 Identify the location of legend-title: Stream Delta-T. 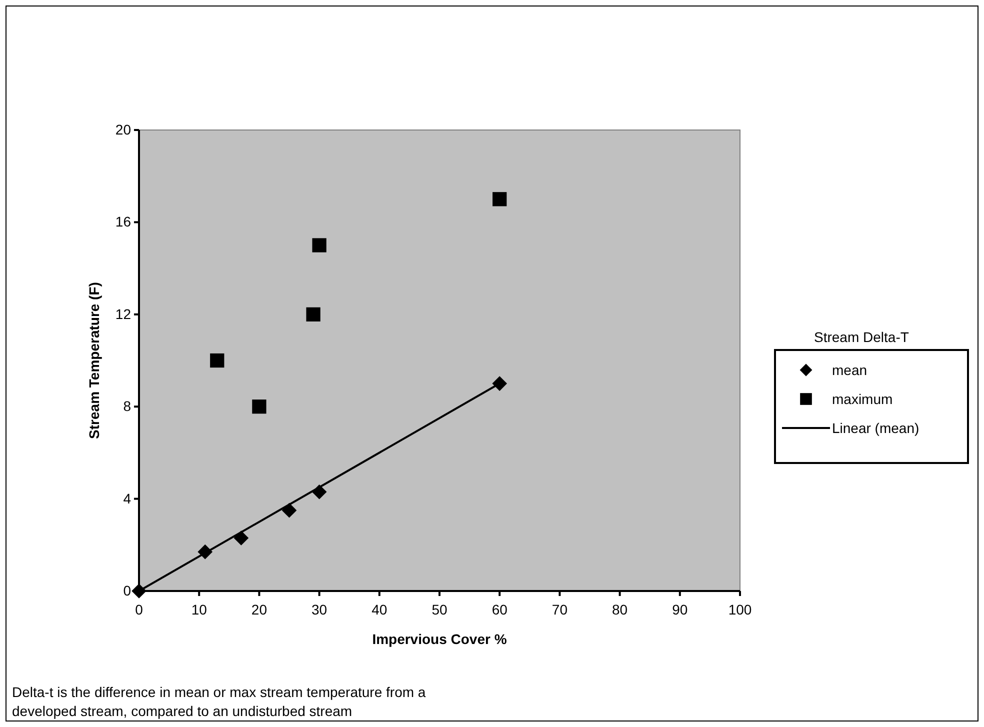
(862, 337).